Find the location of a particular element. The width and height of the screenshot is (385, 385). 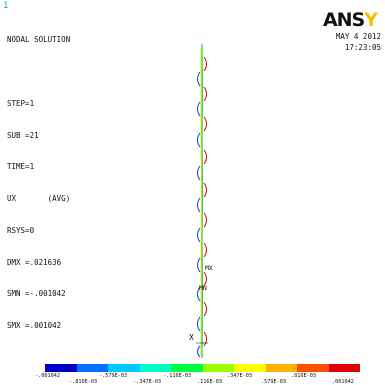

contour-line-yellow is located at coordinates (201, 201).